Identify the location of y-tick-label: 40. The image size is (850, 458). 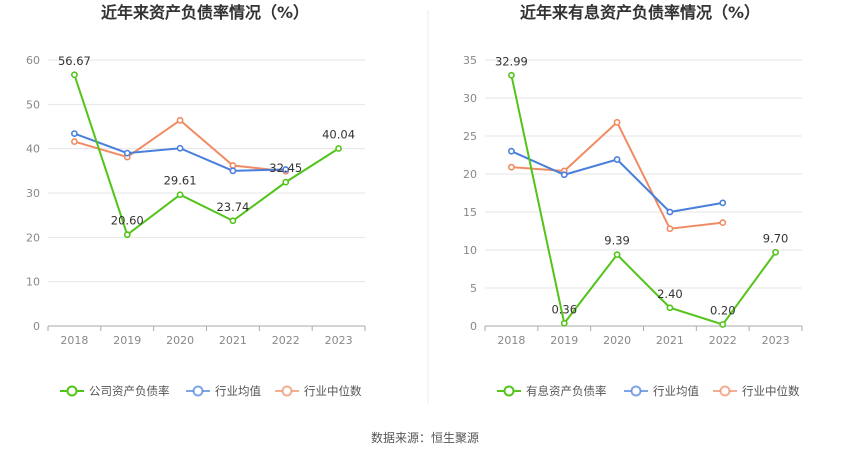
(33, 149).